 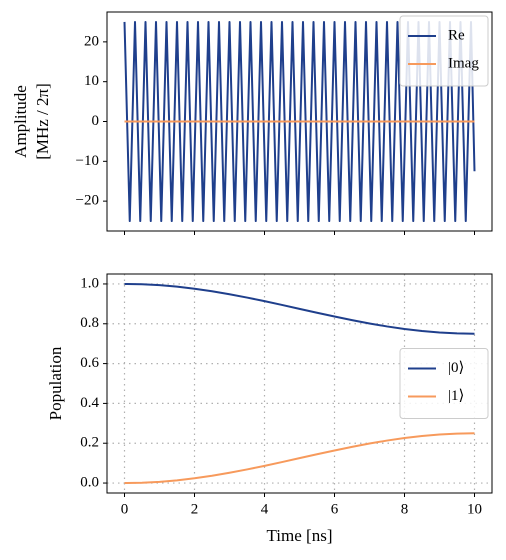 I want to click on x-tick-label: 8, so click(x=405, y=509).